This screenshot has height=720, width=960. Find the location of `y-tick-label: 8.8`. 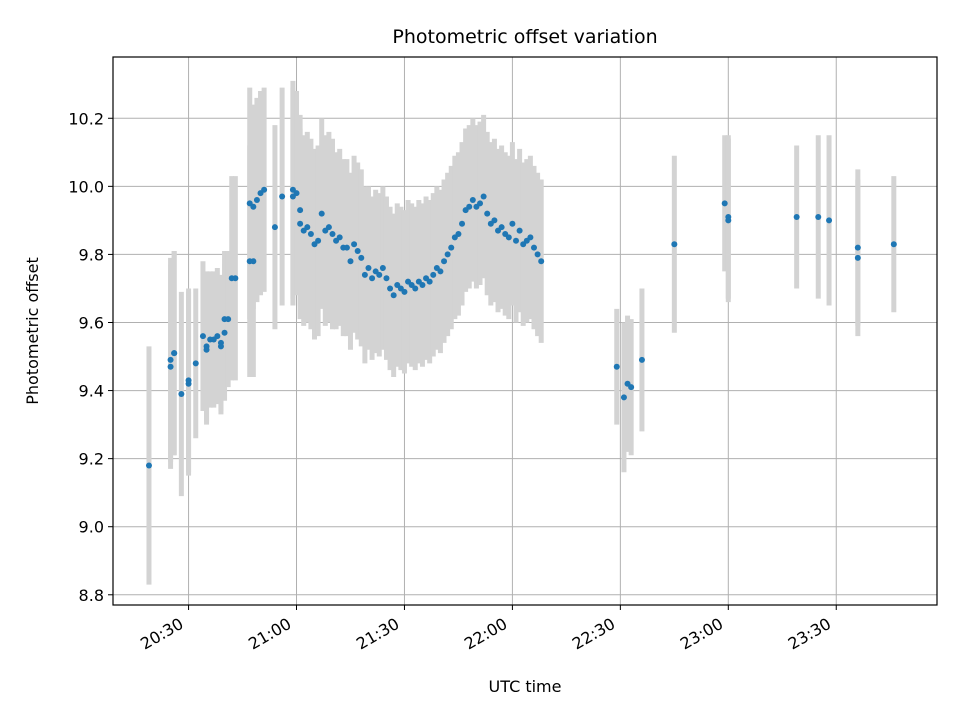

y-tick-label: 8.8 is located at coordinates (91, 595).